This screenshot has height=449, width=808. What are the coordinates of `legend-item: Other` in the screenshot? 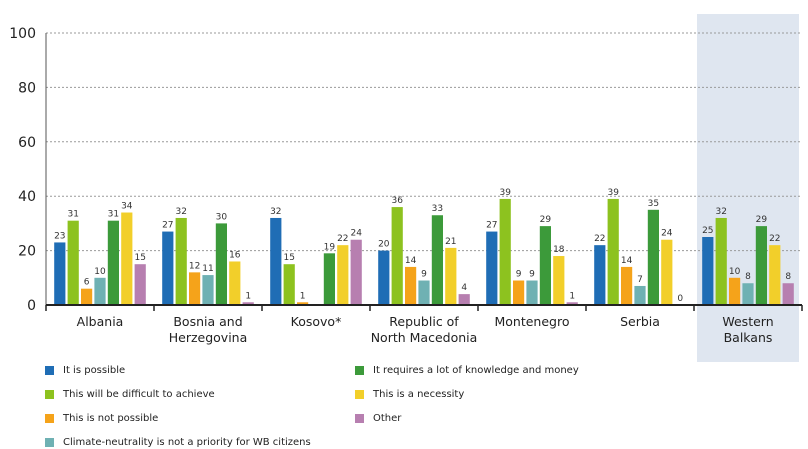 It's located at (378, 418).